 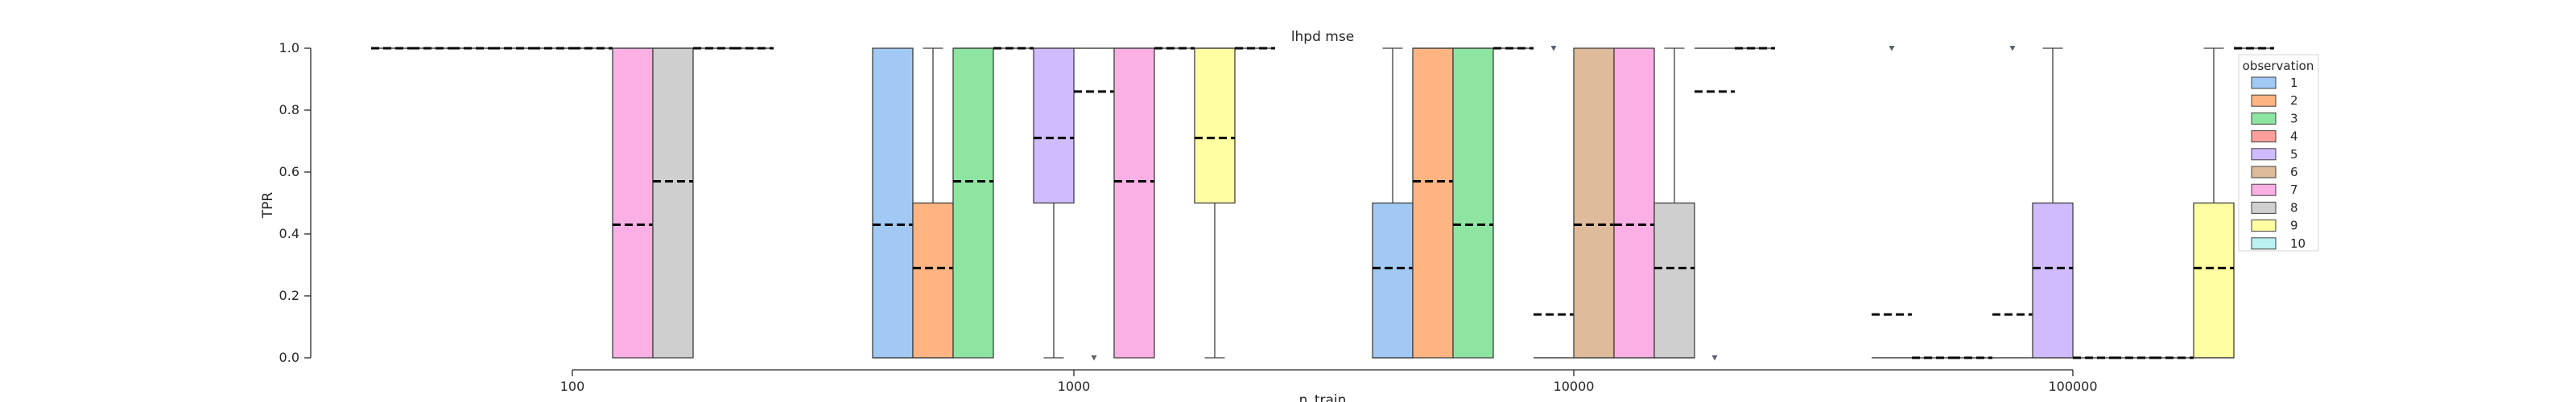 What do you see at coordinates (2294, 207) in the screenshot?
I see `legend-label: 8` at bounding box center [2294, 207].